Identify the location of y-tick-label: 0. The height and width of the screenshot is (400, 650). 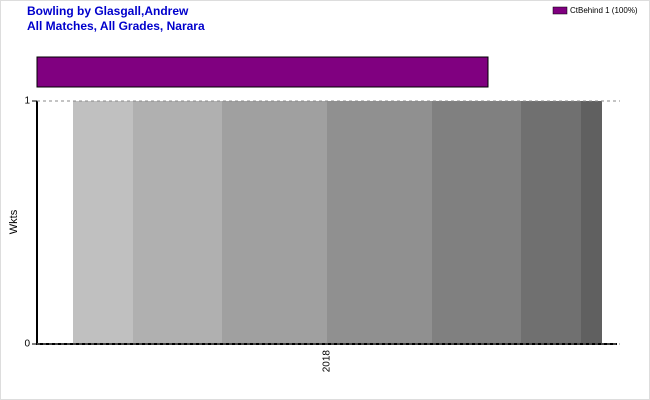
(27, 344).